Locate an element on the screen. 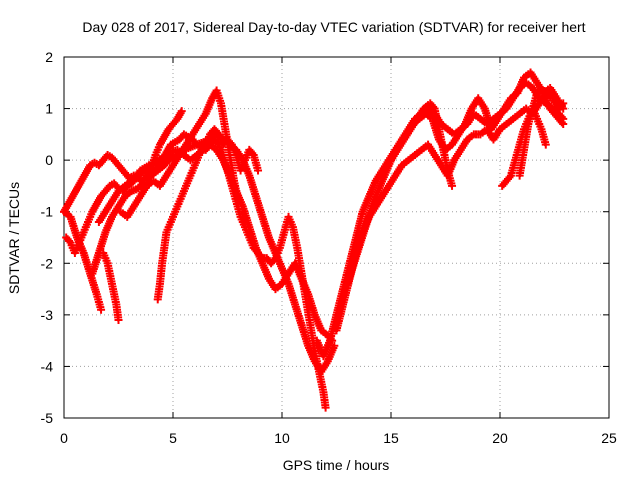  x-tick-label: 10 is located at coordinates (282, 438).